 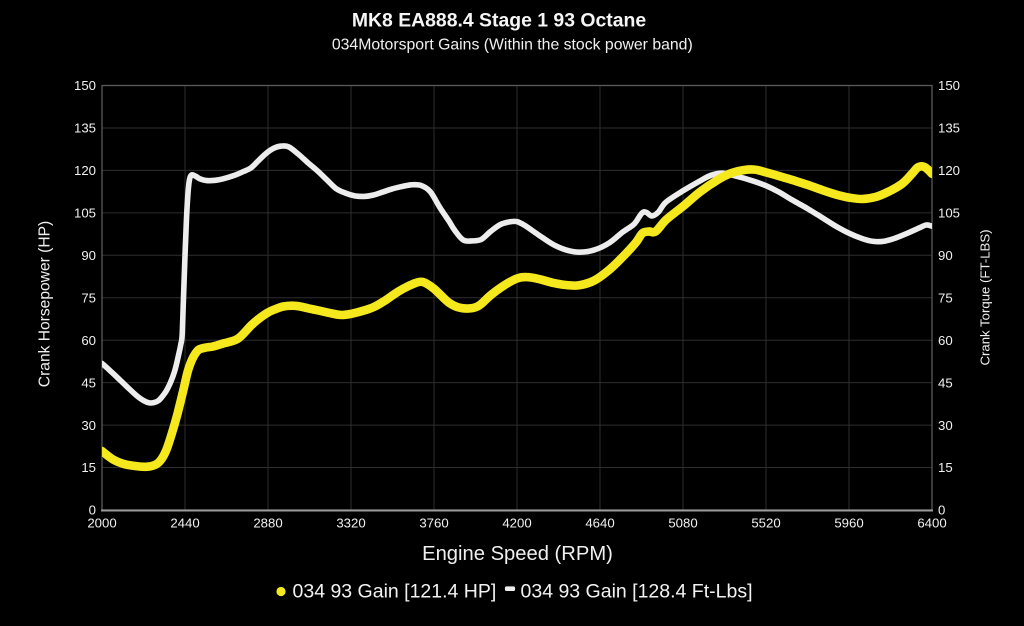 What do you see at coordinates (637, 592) in the screenshot?
I see `svg-text: 034 93 Gain [128.4 Ft-Lbs]` at bounding box center [637, 592].